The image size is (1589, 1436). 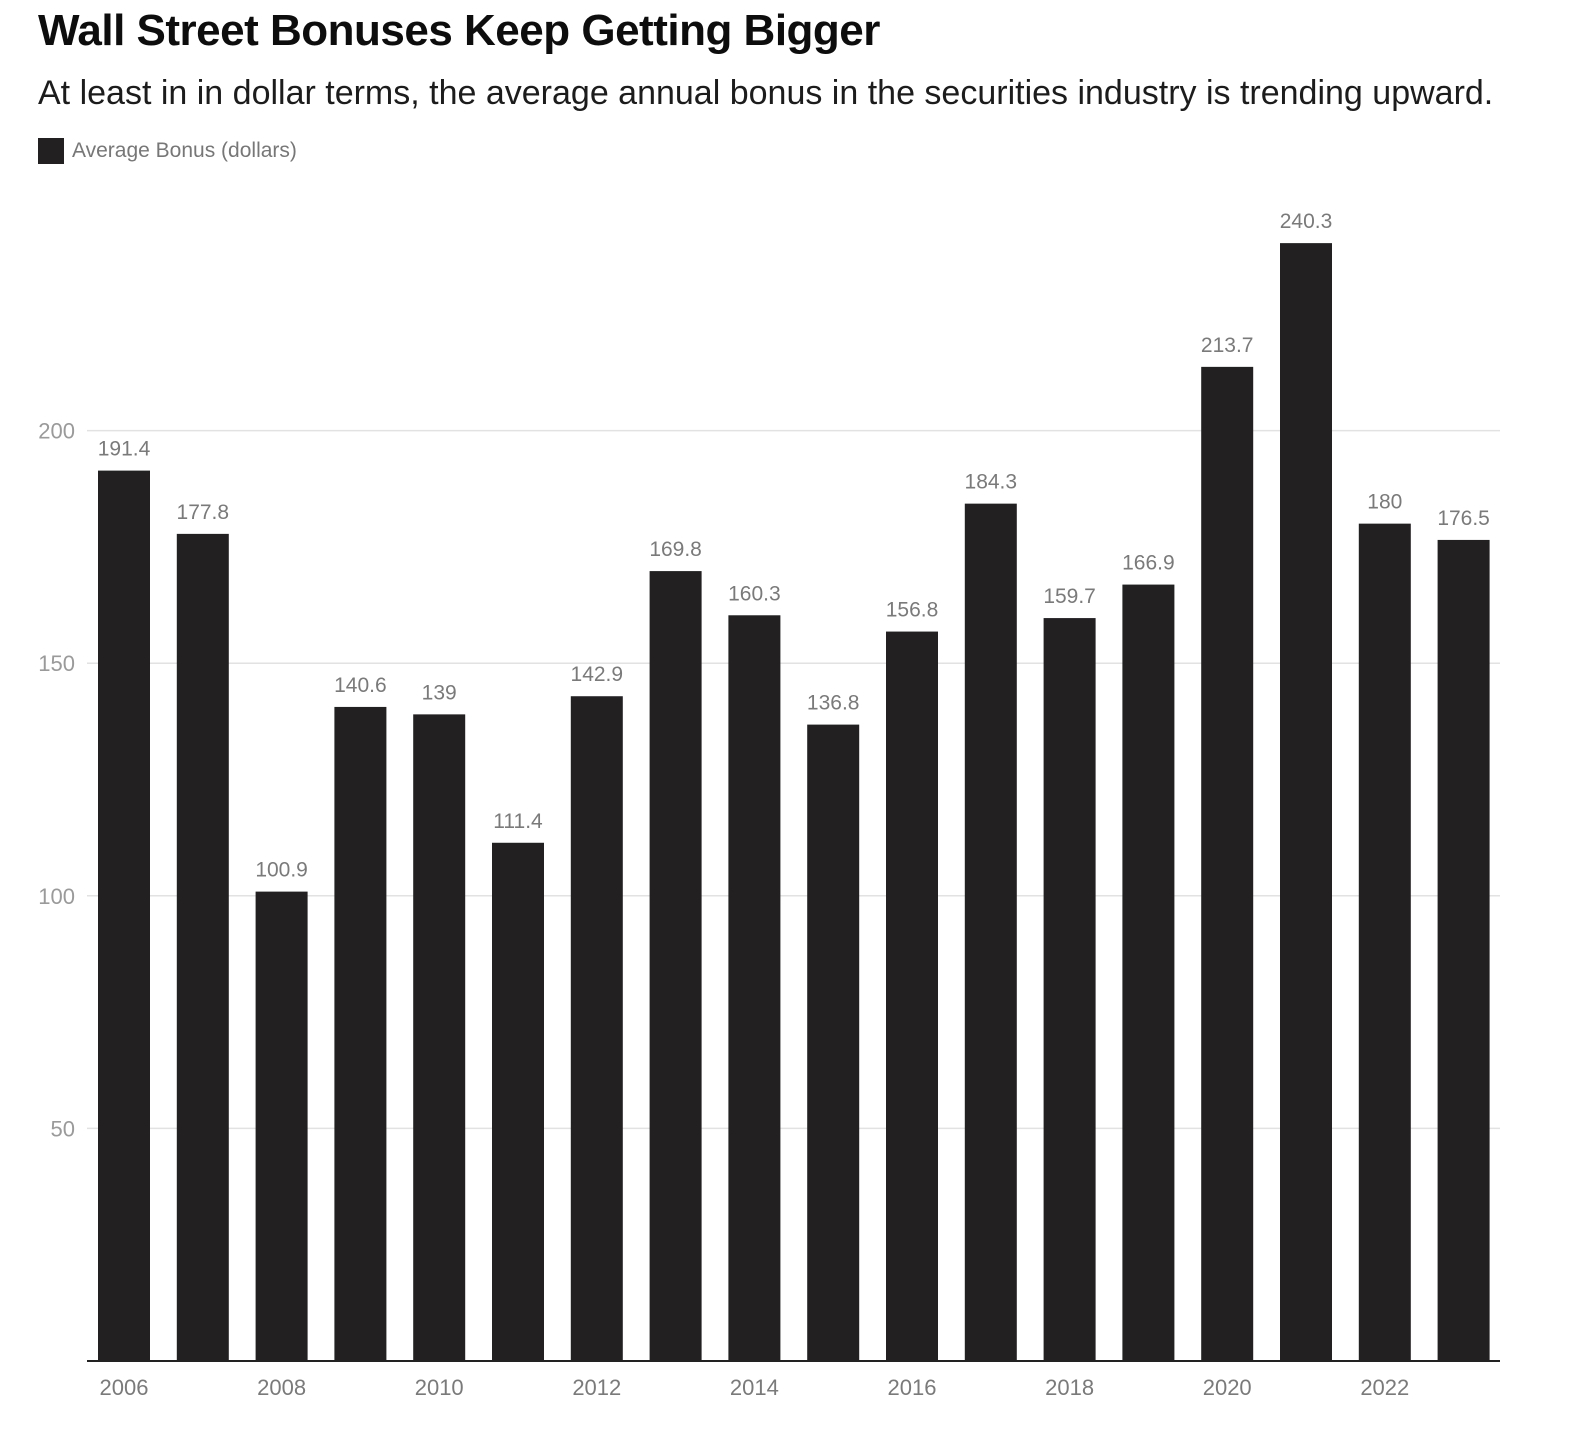 I want to click on data-label: 180, so click(x=1384, y=502).